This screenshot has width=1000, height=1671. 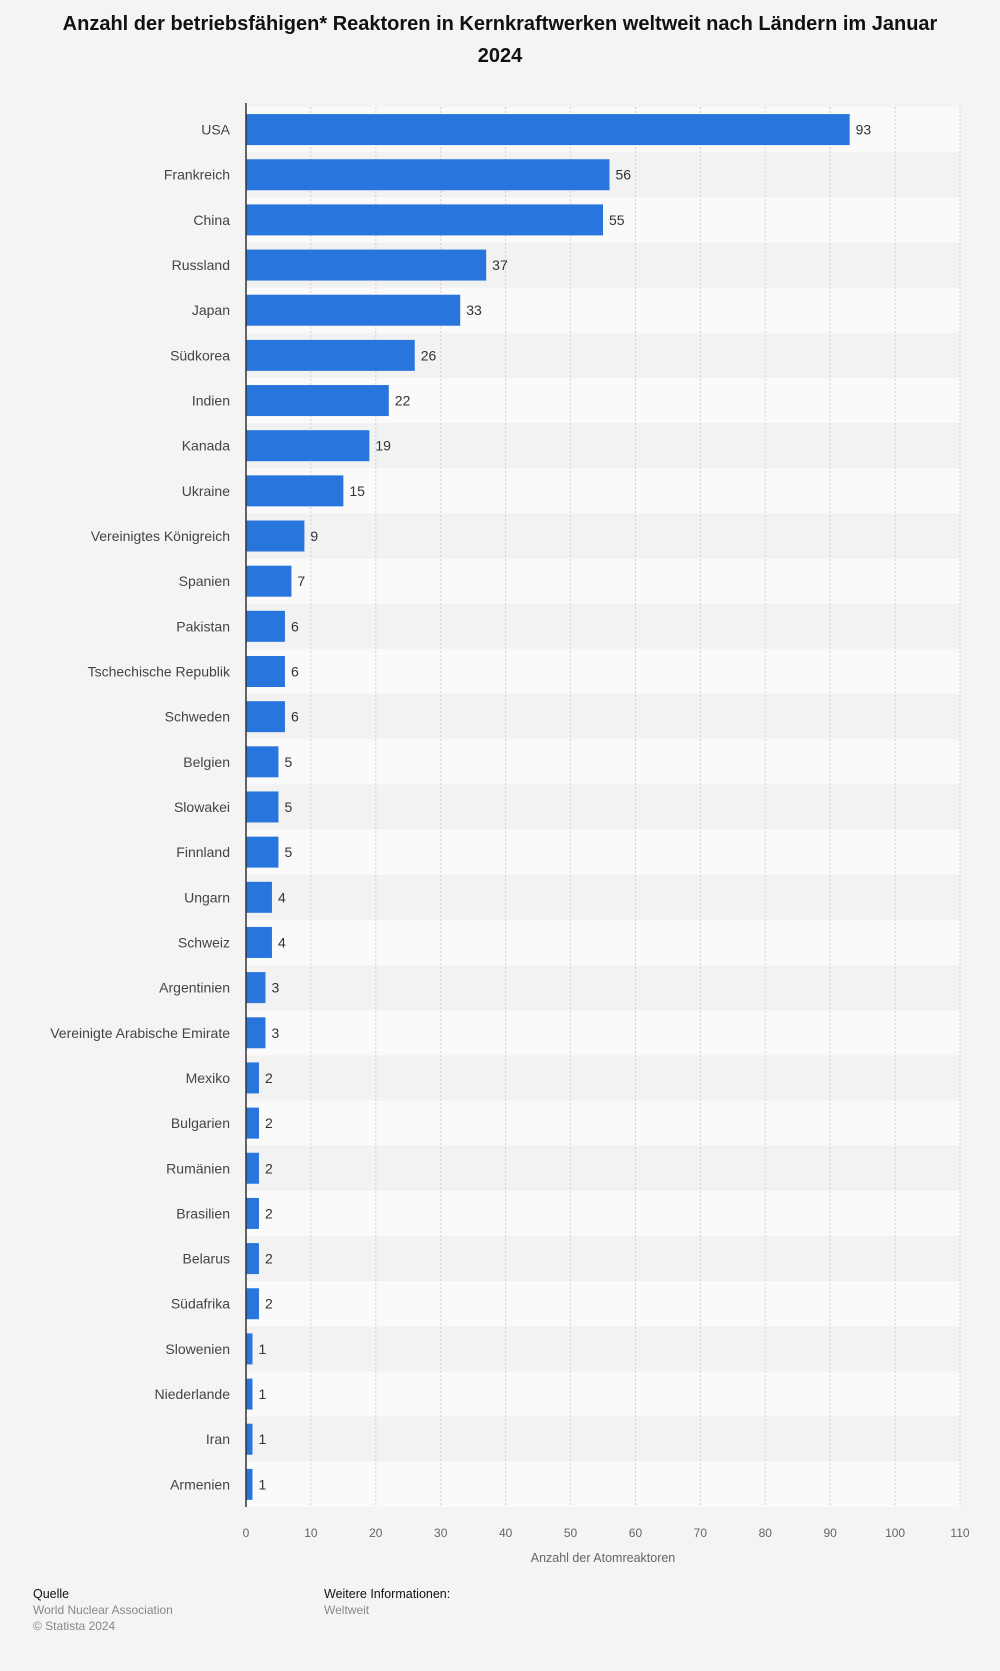 What do you see at coordinates (51, 1594) in the screenshot?
I see `source-heading: Quelle` at bounding box center [51, 1594].